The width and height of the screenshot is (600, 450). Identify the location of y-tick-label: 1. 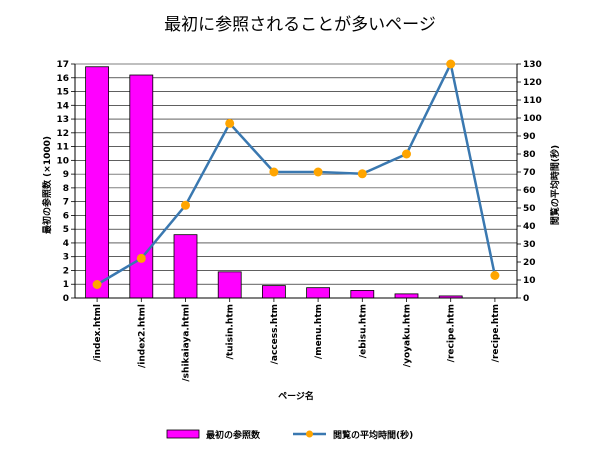
(66, 285).